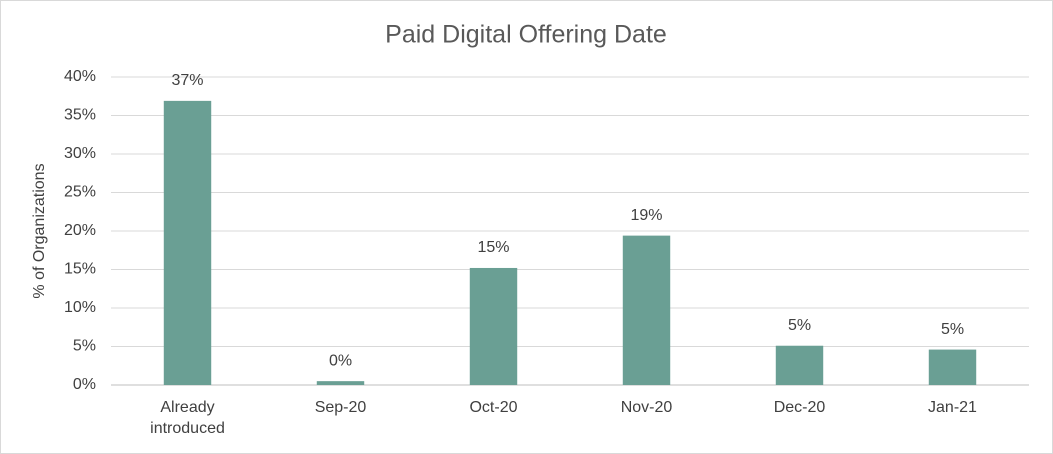 The height and width of the screenshot is (454, 1053). What do you see at coordinates (526, 35) in the screenshot?
I see `chart-title: Paid Digital Offering Date` at bounding box center [526, 35].